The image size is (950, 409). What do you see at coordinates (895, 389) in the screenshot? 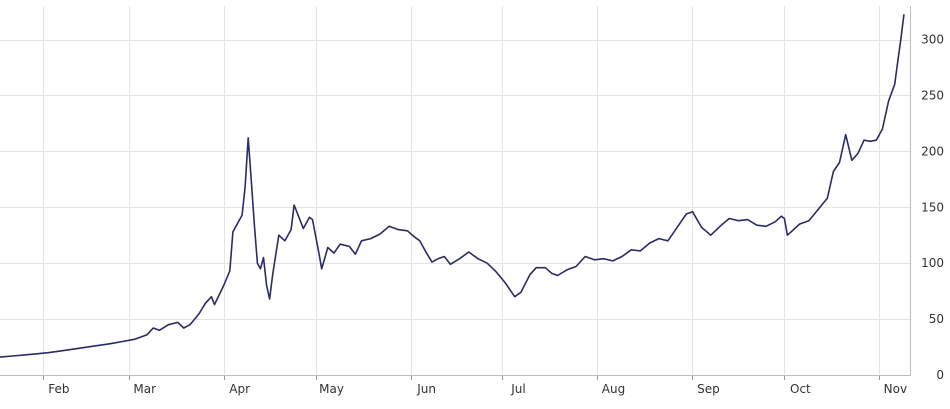
I see `x-tick-label: Nov` at bounding box center [895, 389].